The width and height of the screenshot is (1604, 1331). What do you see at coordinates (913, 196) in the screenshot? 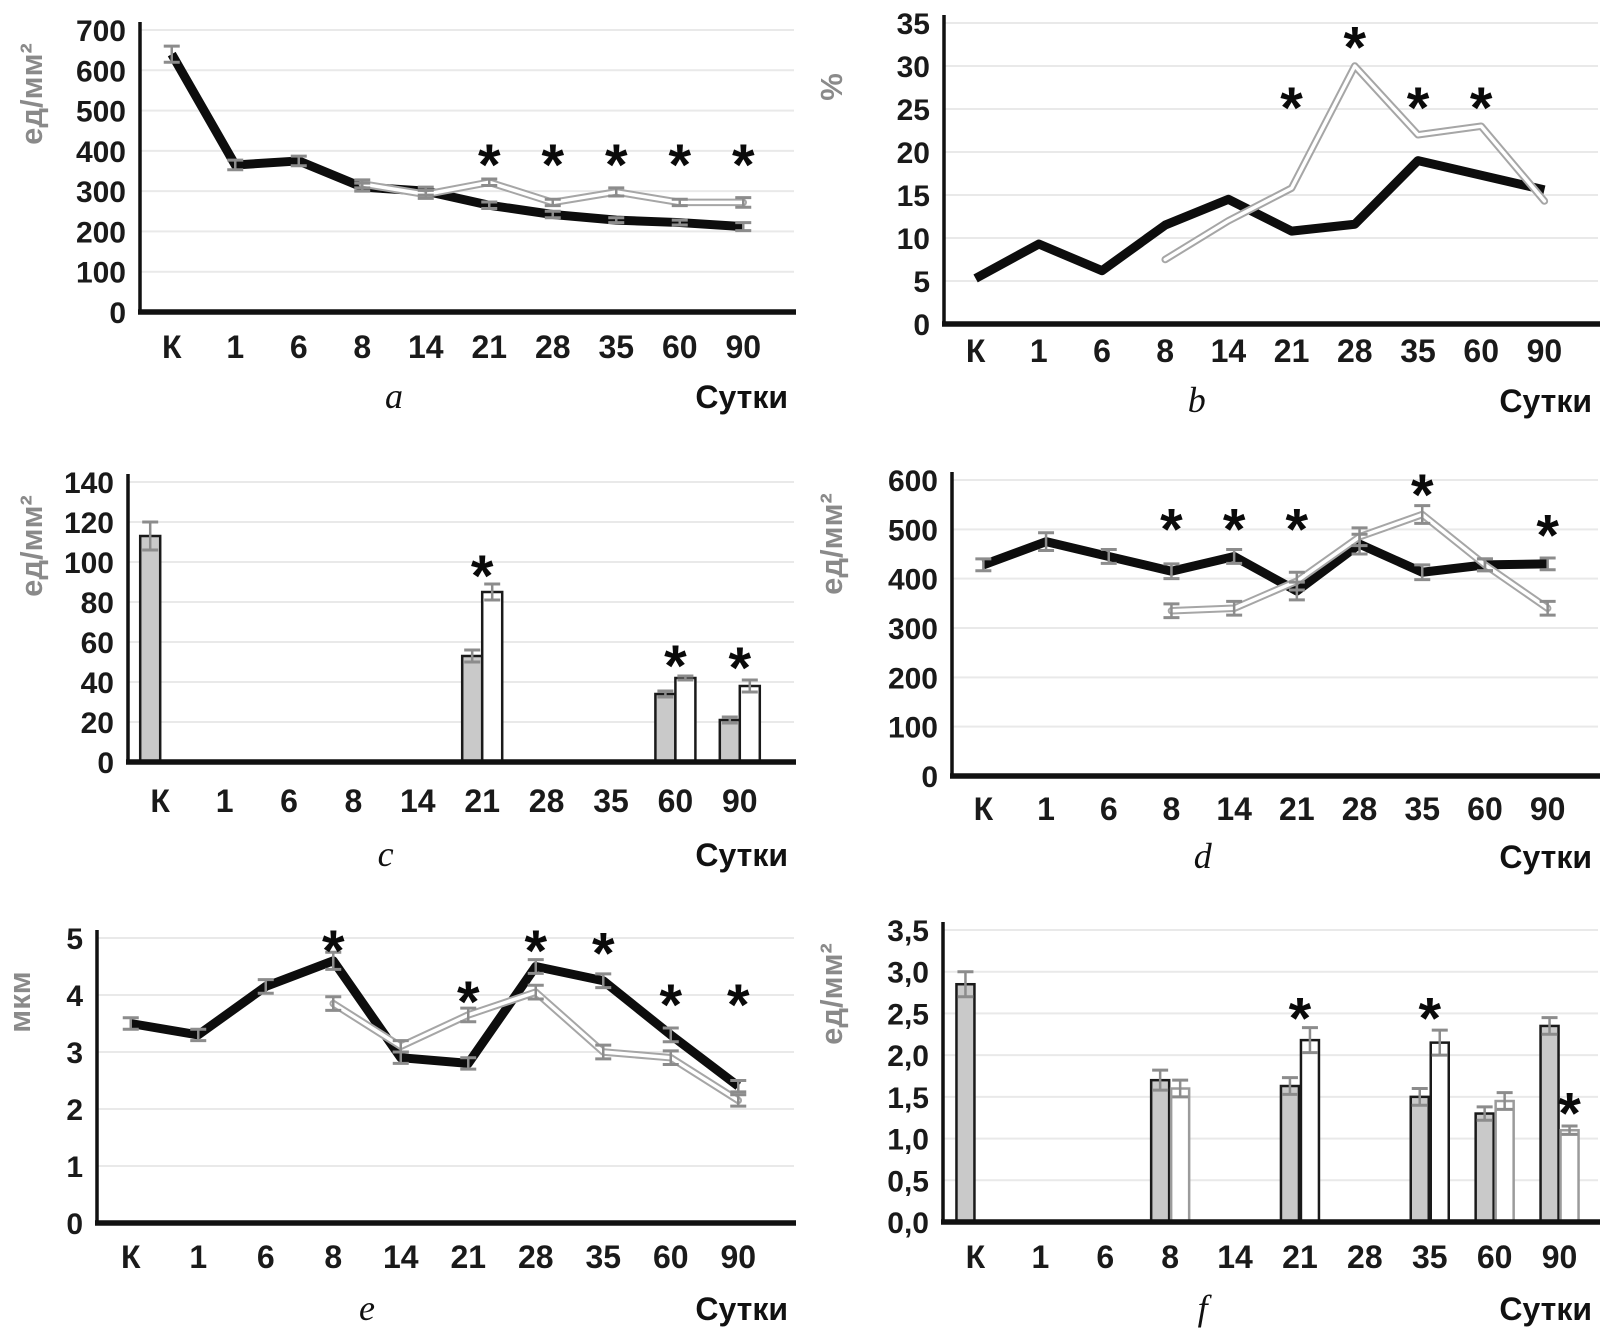
I see `y-tick-label: 15` at bounding box center [913, 196].